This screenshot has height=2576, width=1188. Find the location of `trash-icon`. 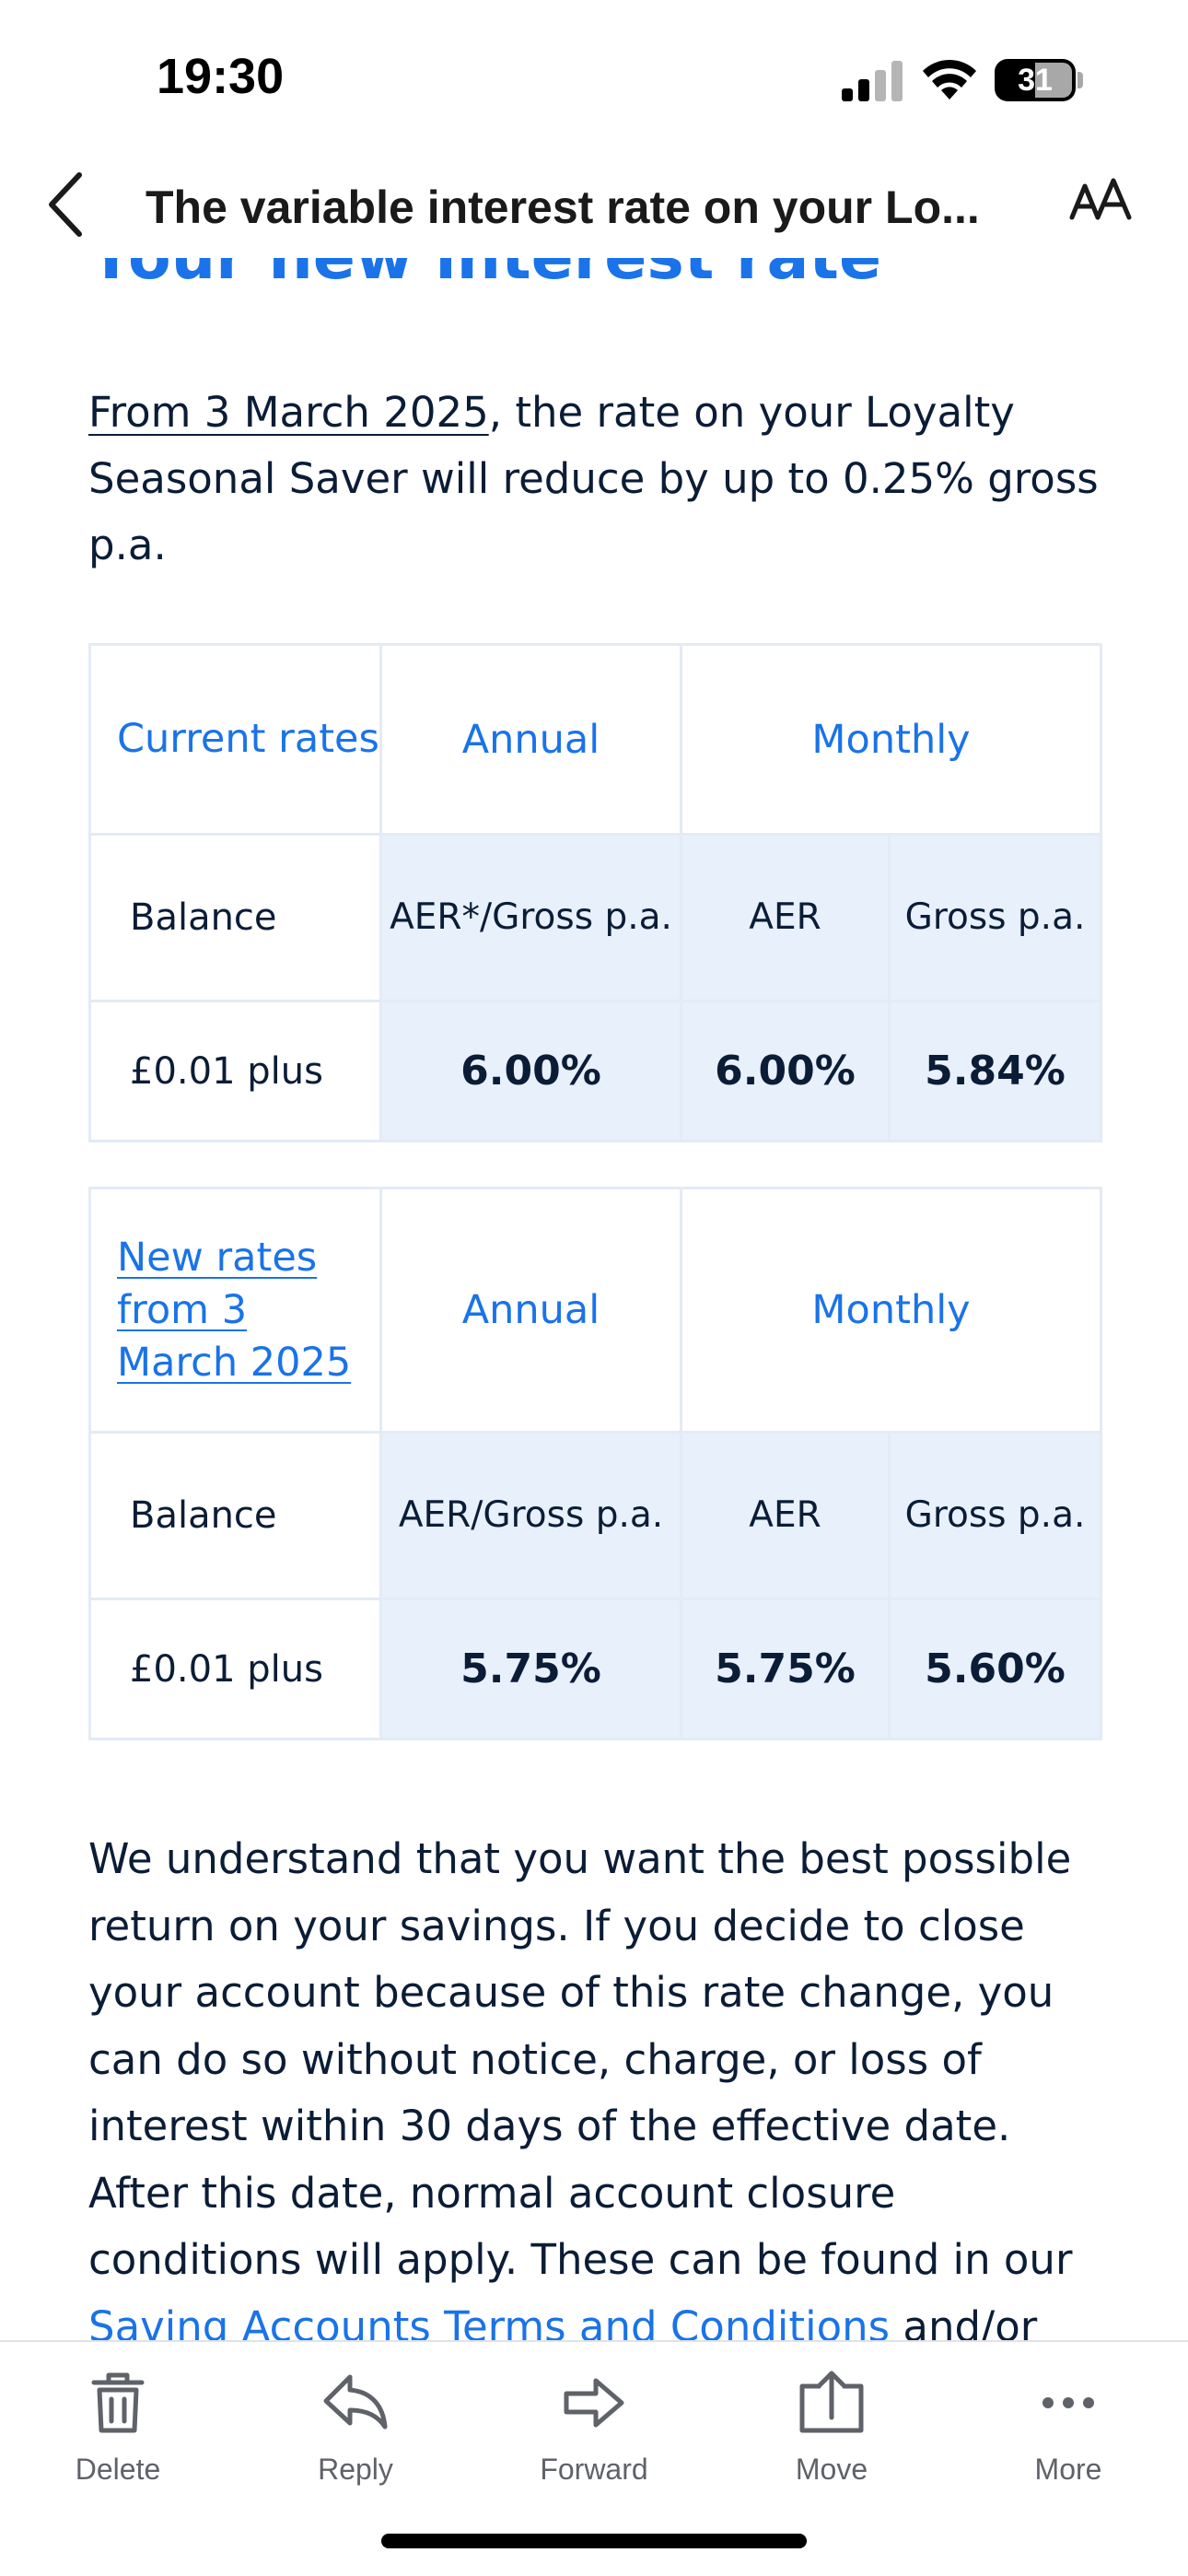

trash-icon is located at coordinates (118, 2402).